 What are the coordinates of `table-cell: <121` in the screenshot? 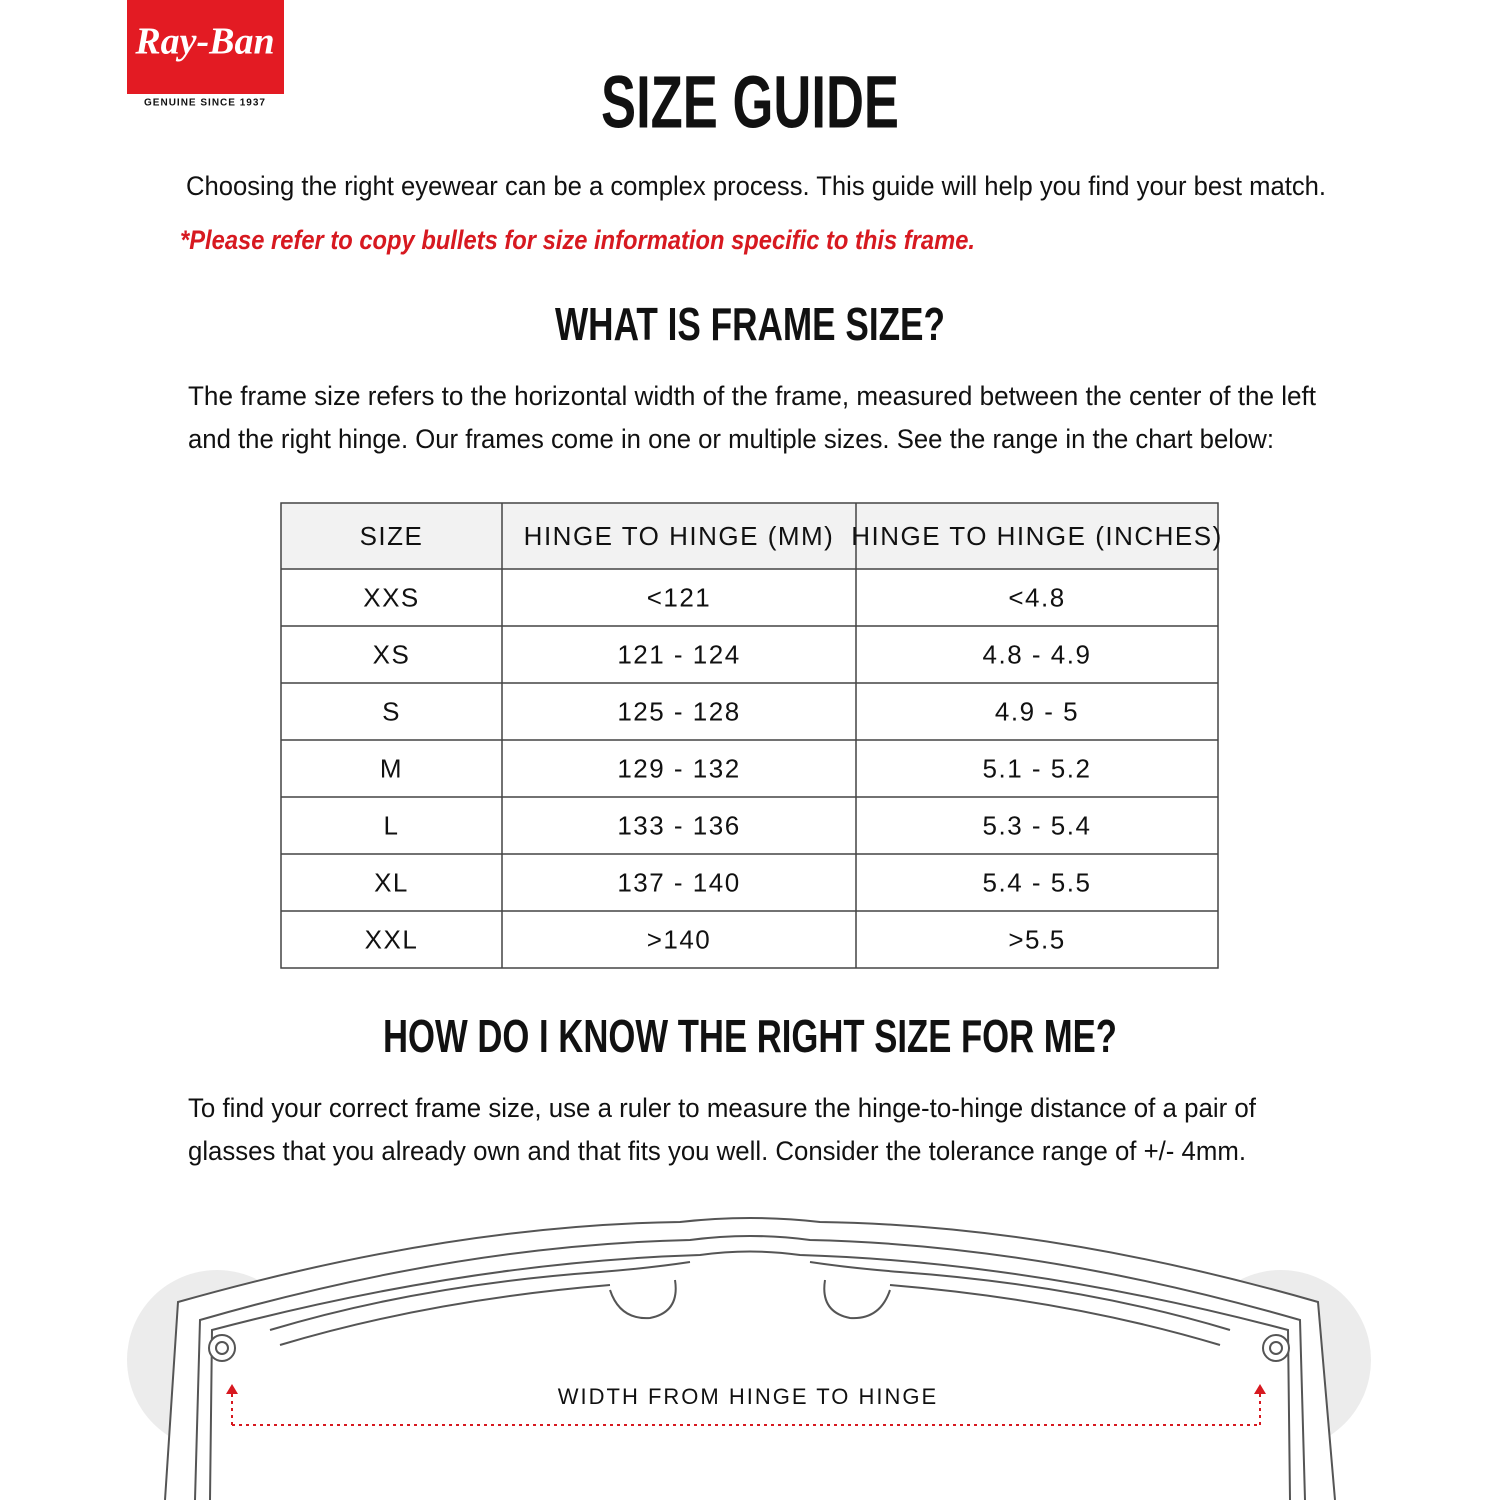 It's located at (679, 597).